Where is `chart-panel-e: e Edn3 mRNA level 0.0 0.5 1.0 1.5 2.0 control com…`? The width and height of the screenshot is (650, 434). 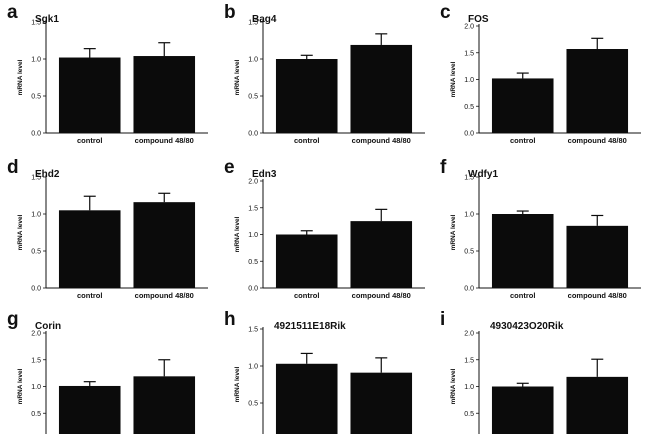
chart-panel-e: e Edn3 mRNA level 0.0 0.5 1.0 1.5 2.0 control com… is located at coordinates (324, 228).